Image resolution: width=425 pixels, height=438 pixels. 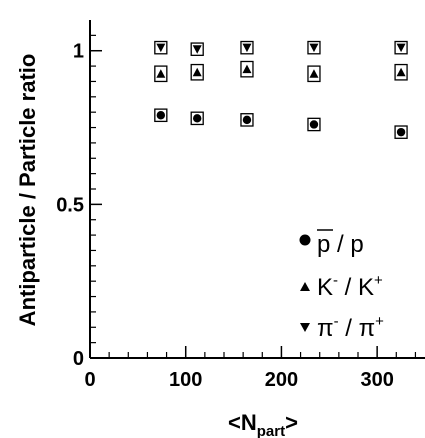 What do you see at coordinates (357, 328) in the screenshot?
I see `legend-pim-pip-mid: / π` at bounding box center [357, 328].